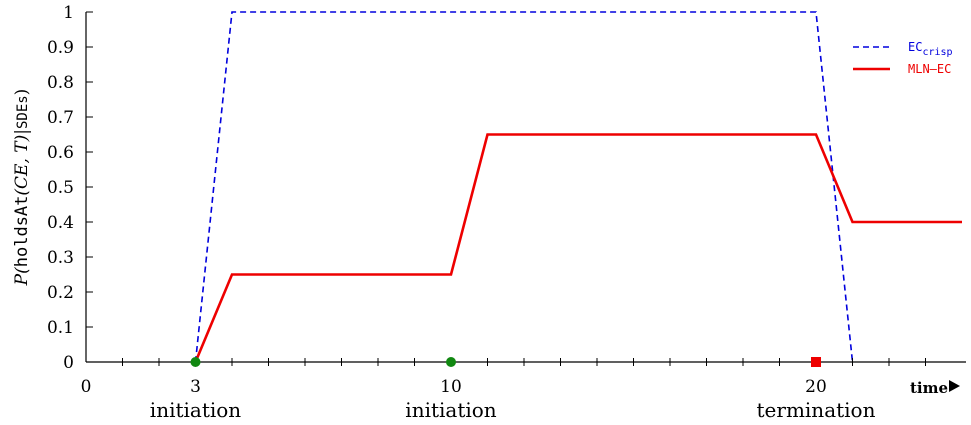 The width and height of the screenshot is (971, 425). I want to click on legend-label-main: MLN–EC, so click(929, 69).